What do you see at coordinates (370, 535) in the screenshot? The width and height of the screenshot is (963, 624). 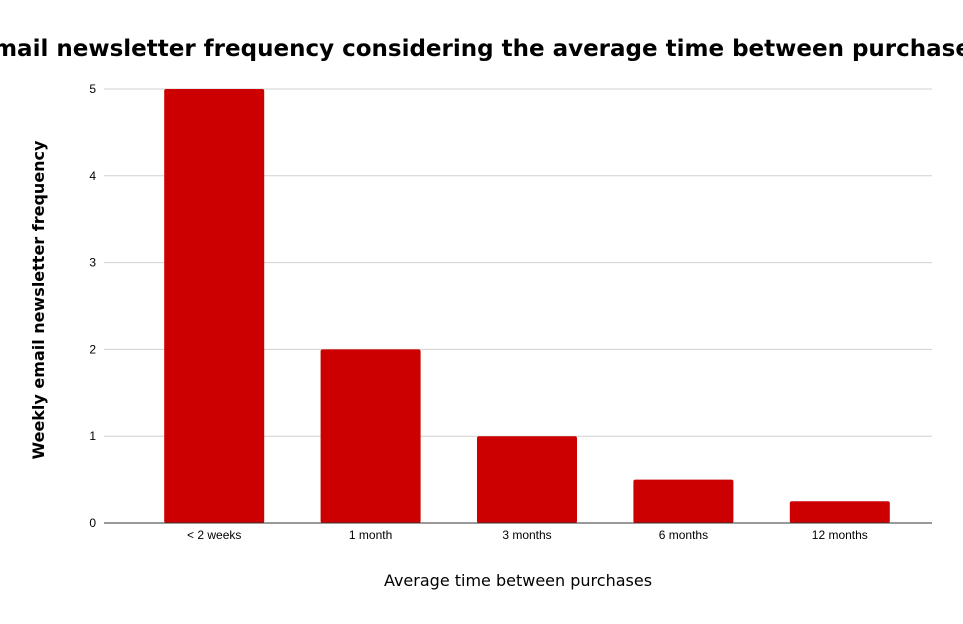 I see `x-tick-label: 1 month` at bounding box center [370, 535].